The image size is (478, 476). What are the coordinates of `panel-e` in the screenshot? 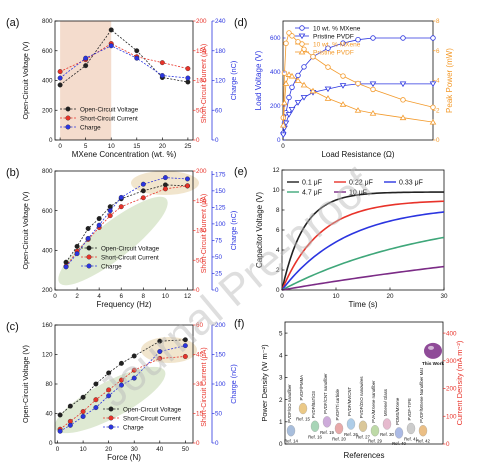 It's located at (363, 230).